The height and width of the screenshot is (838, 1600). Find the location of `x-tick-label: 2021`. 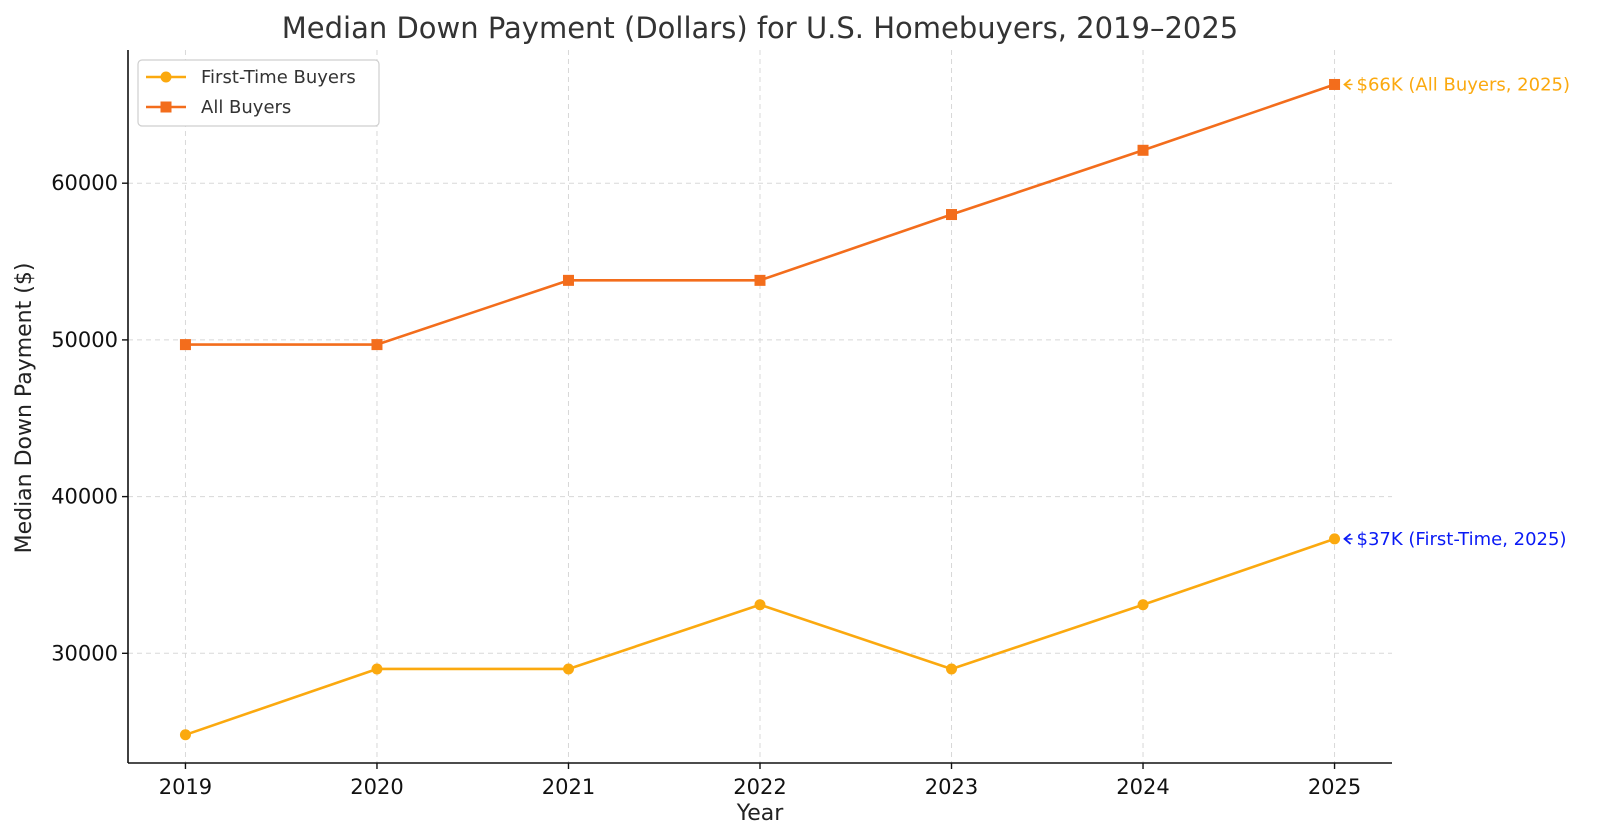

x-tick-label: 2021 is located at coordinates (568, 787).